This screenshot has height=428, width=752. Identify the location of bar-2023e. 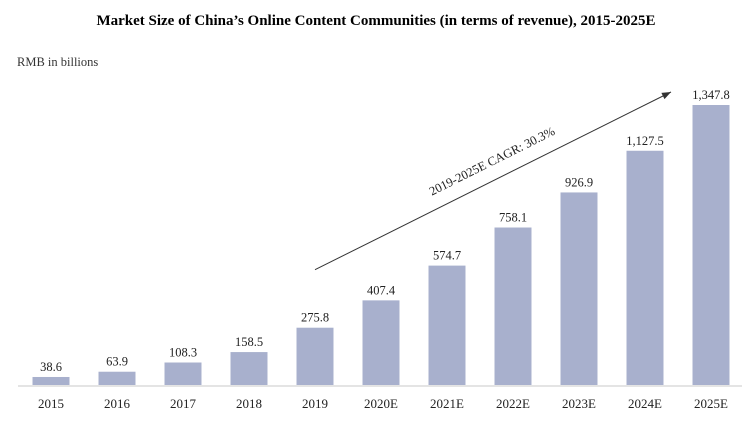
(579, 288).